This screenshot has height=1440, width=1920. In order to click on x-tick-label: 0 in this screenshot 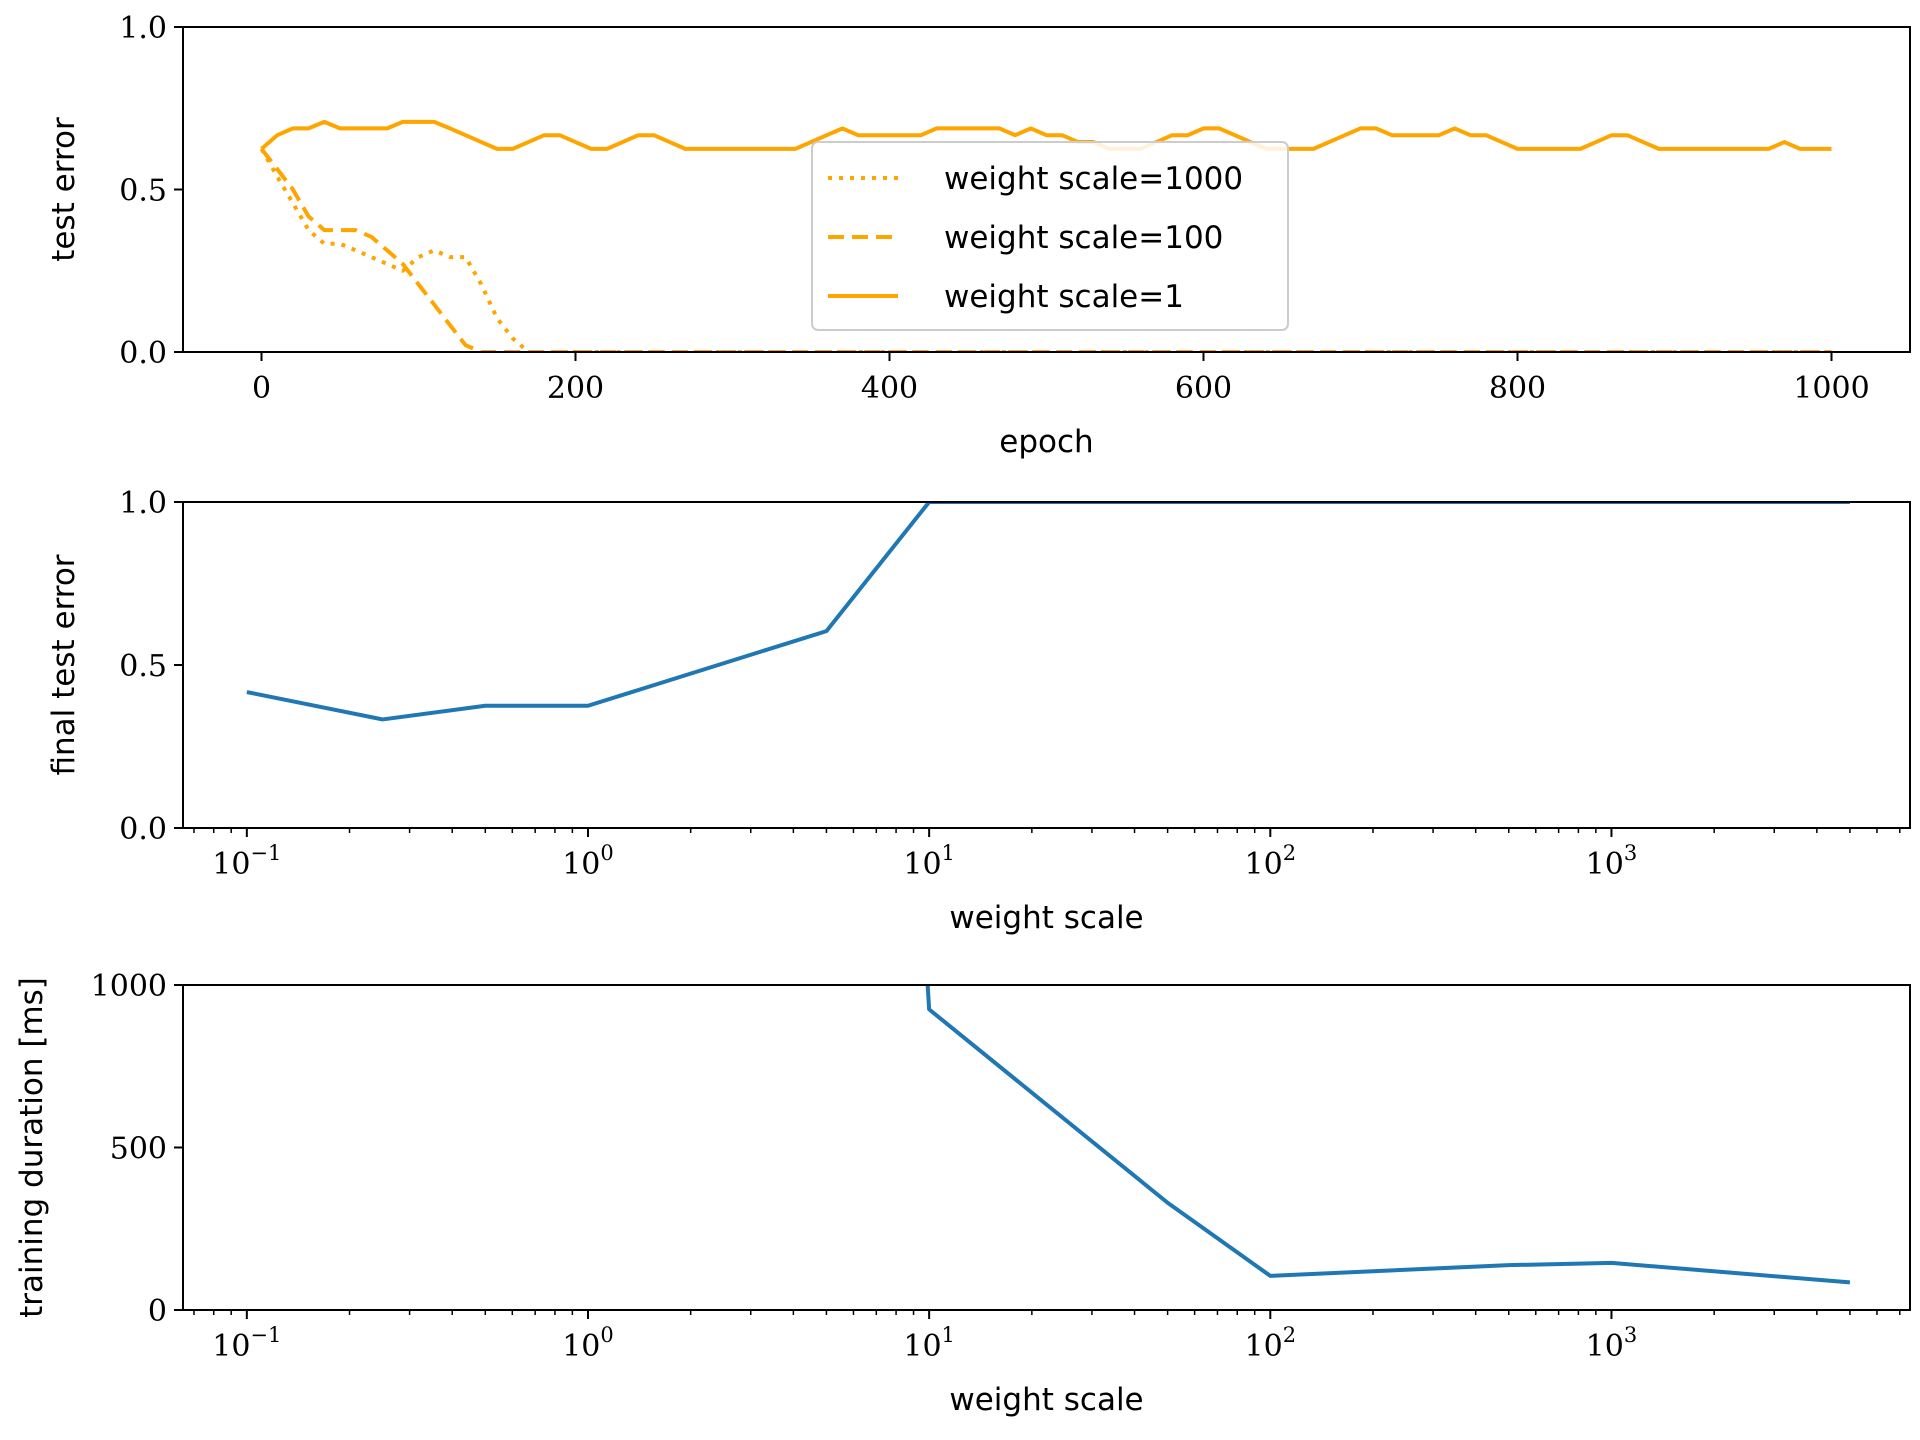, I will do `click(261, 388)`.